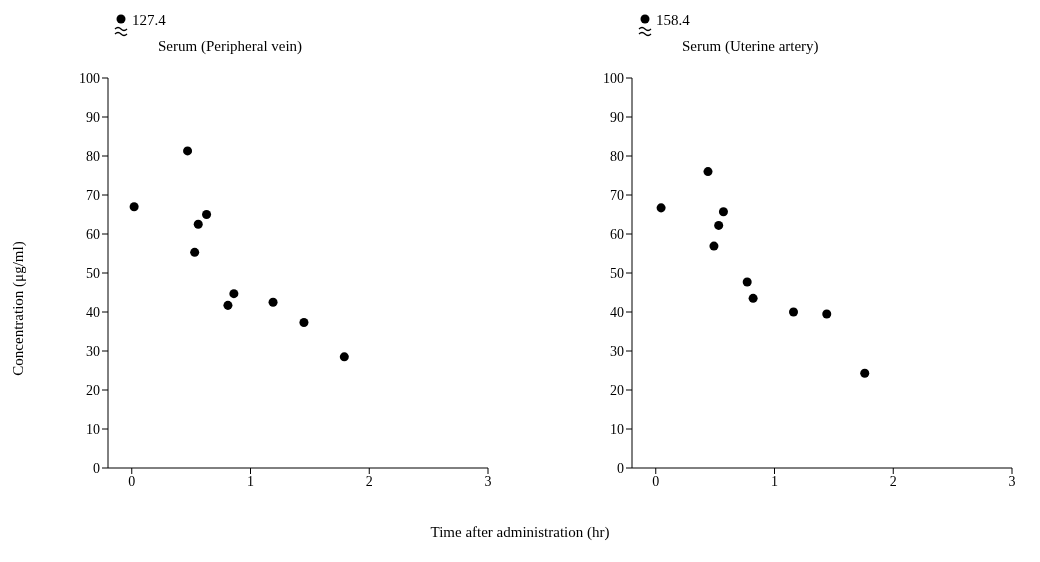 This screenshot has width=1040, height=562. What do you see at coordinates (673, 20) in the screenshot?
I see `text: 158.4` at bounding box center [673, 20].